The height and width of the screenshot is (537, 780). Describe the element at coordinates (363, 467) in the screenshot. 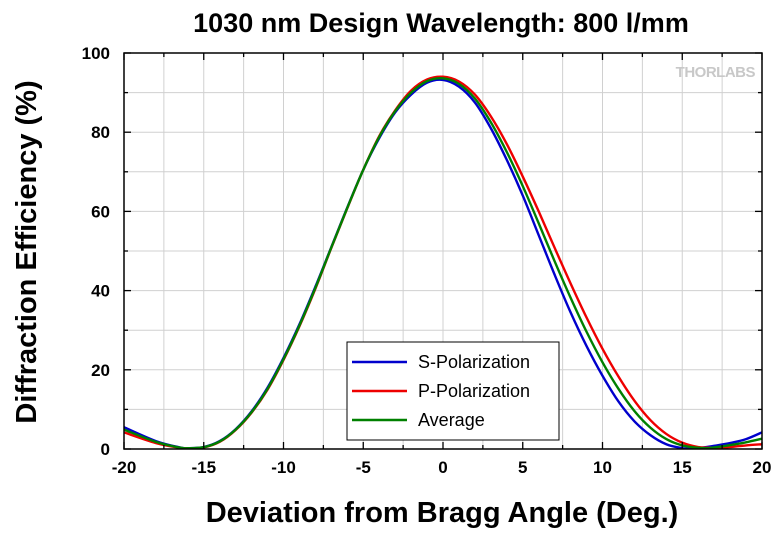

I see `x-tick-label: -5` at that location.